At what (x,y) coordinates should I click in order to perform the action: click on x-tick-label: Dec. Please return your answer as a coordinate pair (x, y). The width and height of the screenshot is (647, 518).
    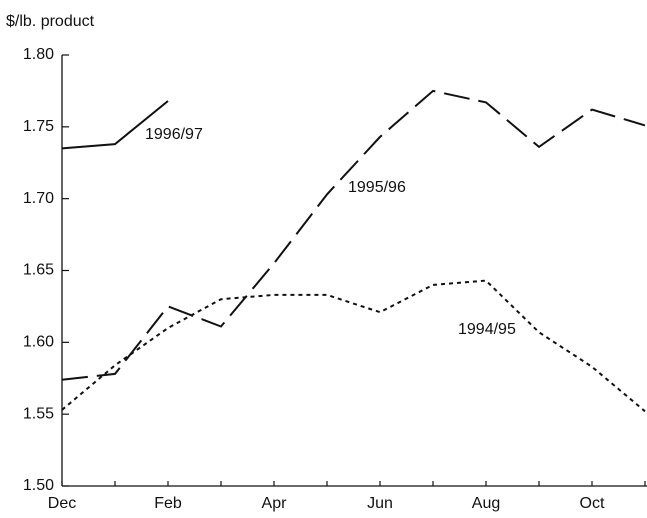
    Looking at the image, I should click on (62, 503).